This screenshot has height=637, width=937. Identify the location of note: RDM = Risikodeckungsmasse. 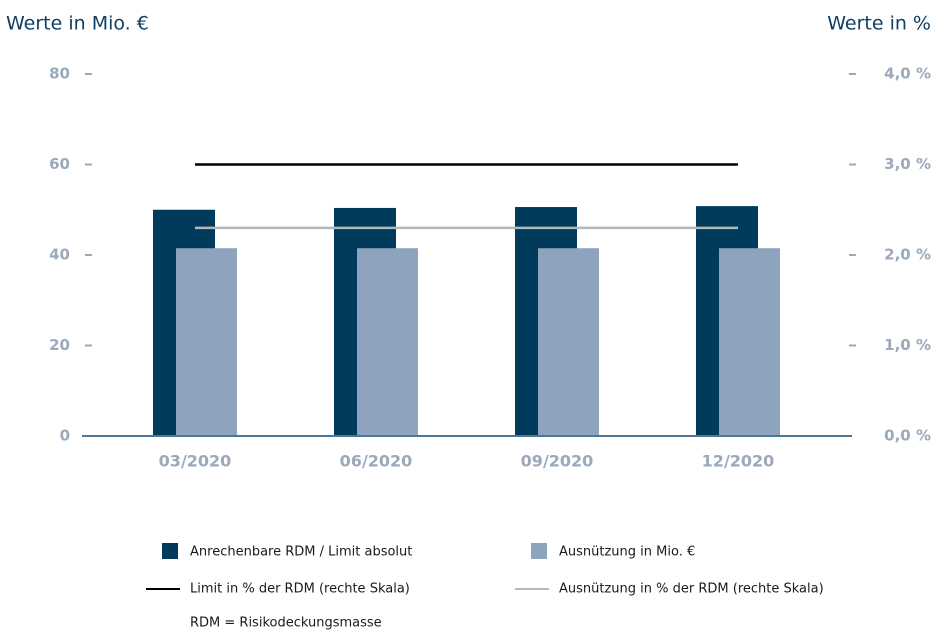
(286, 623).